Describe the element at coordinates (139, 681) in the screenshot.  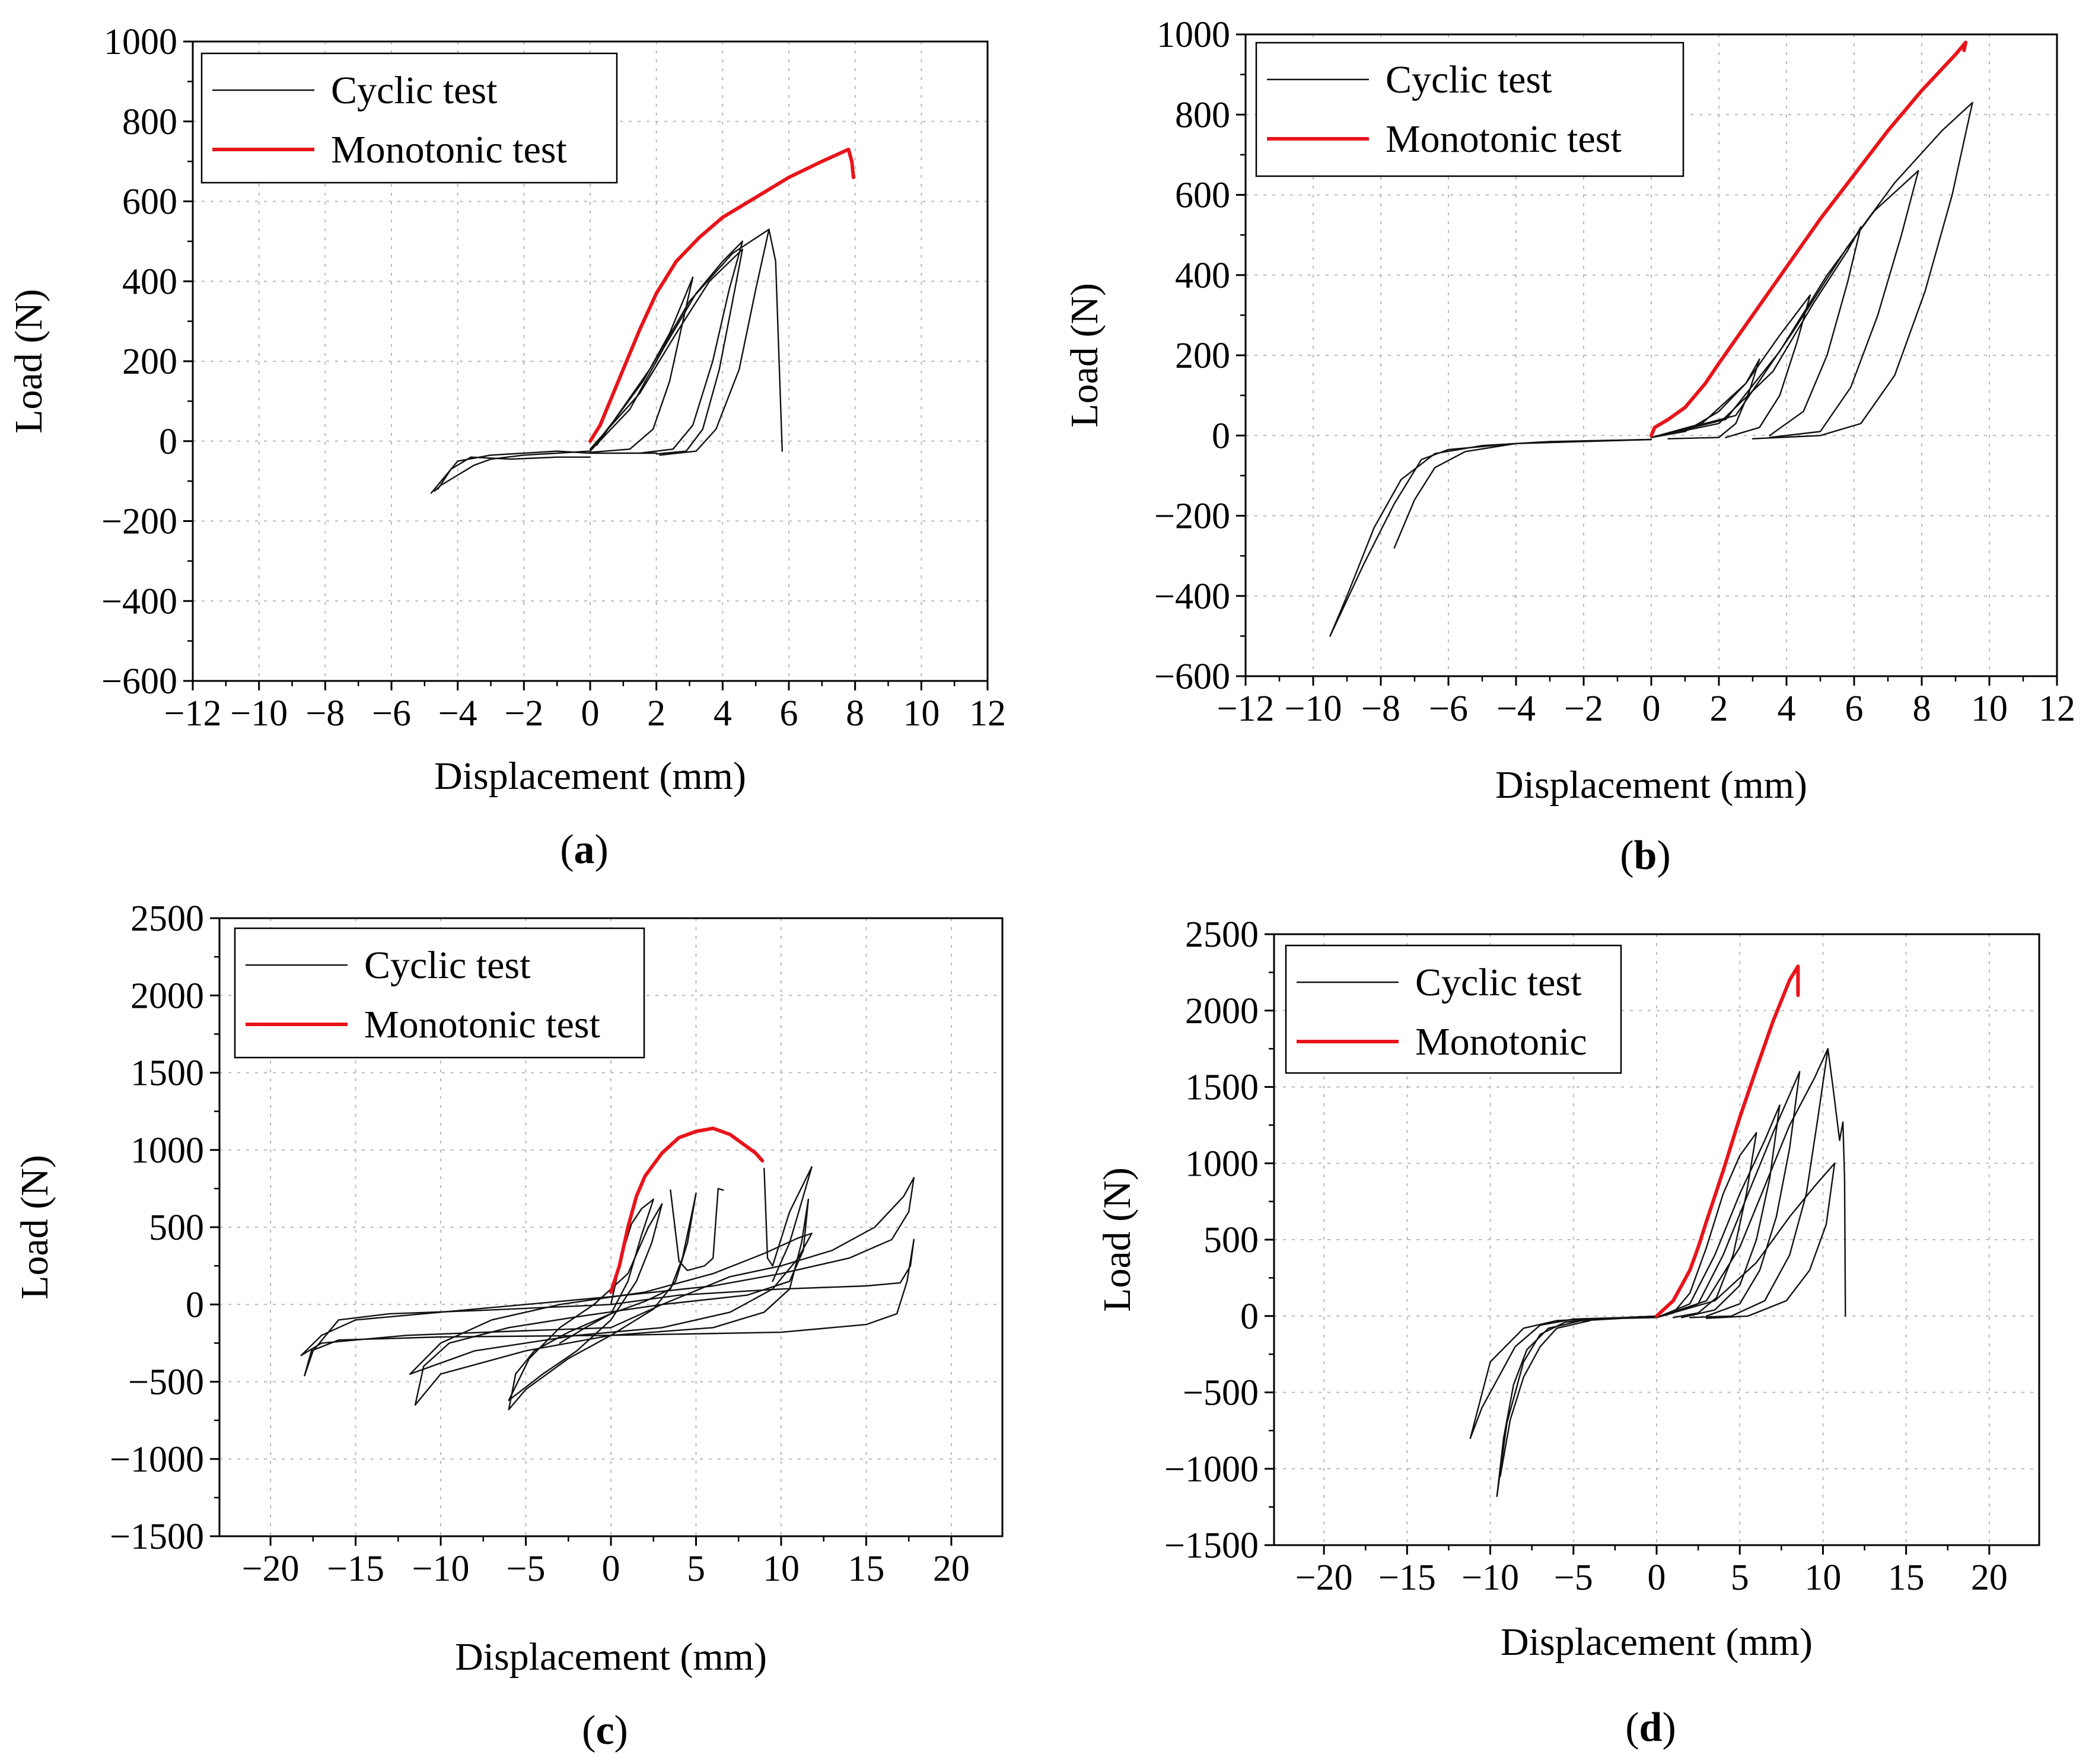
I see `y-tick-label: −600` at that location.